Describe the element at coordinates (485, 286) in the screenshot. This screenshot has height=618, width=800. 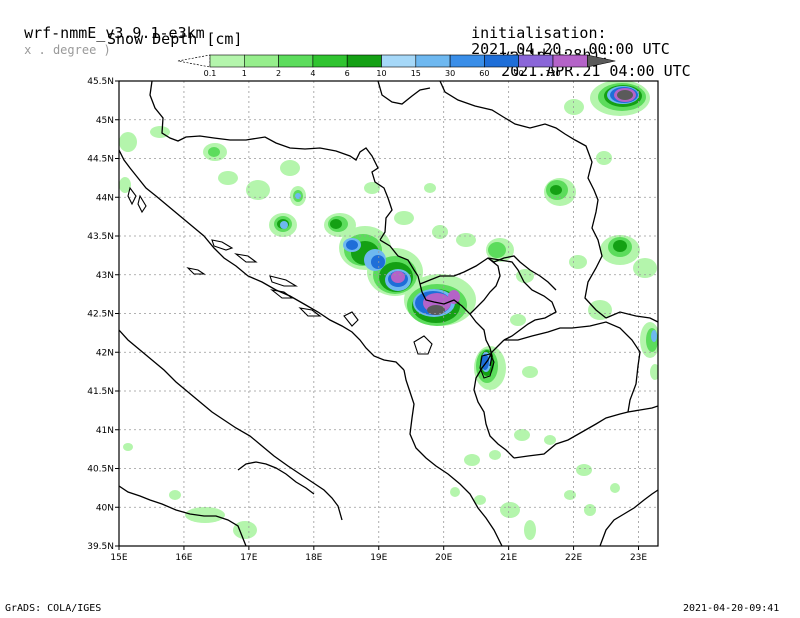
I see `macedonia-interior` at that location.